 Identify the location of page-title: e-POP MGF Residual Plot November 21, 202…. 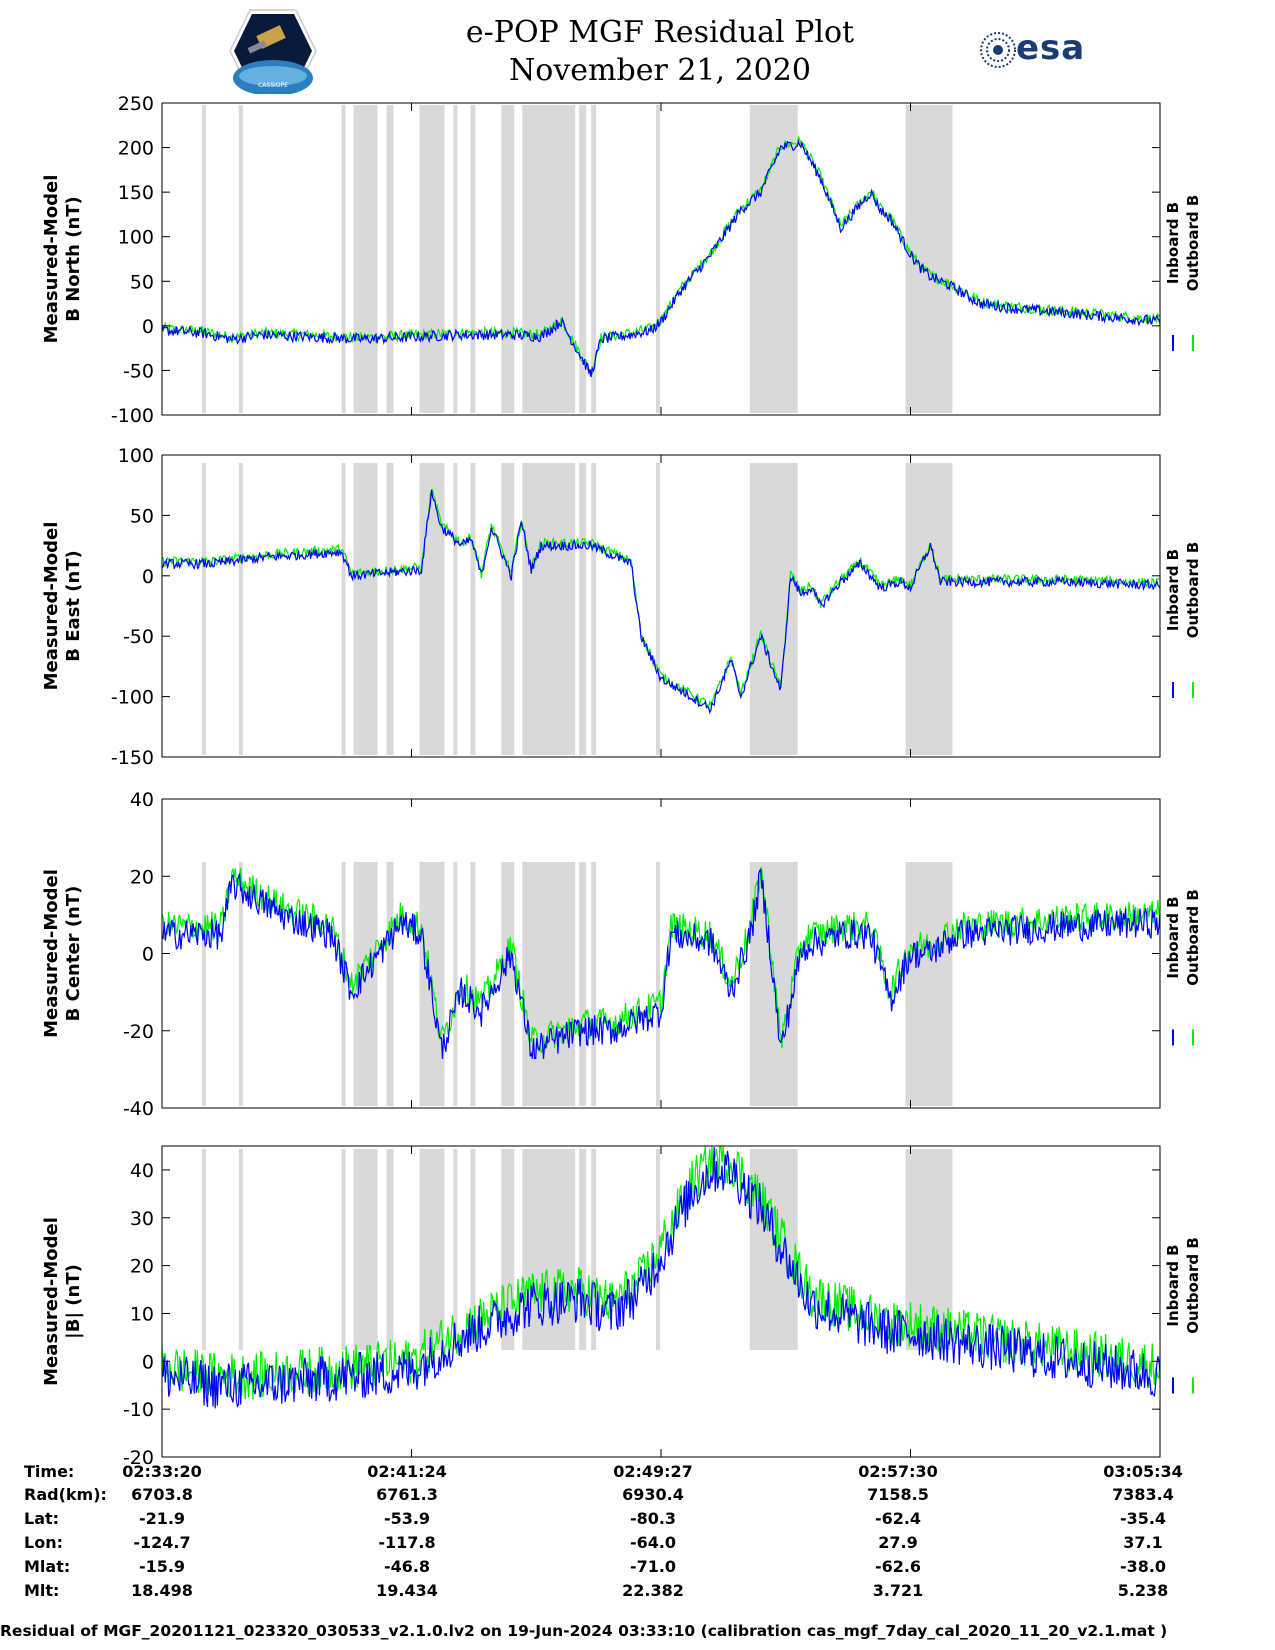
(660, 52).